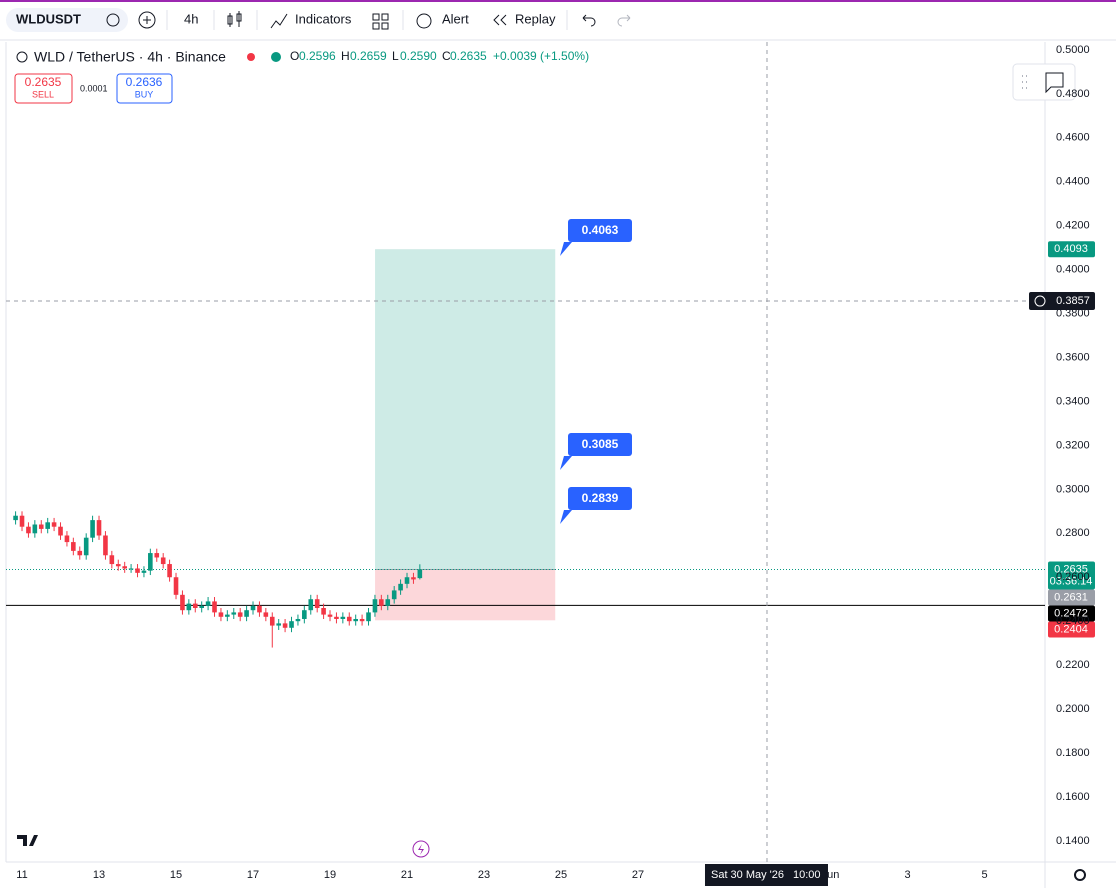  What do you see at coordinates (48, 18) in the screenshot?
I see `symbol: WLDUSDT` at bounding box center [48, 18].